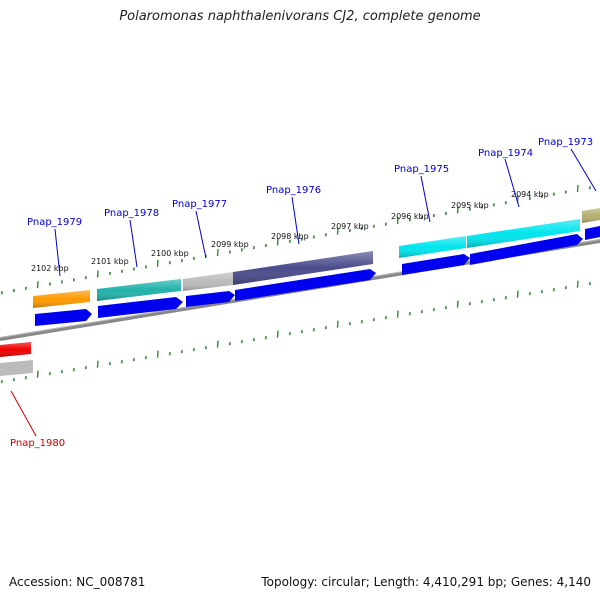 The image size is (600, 600). I want to click on kbp-label: 2096 kbp, so click(410, 216).